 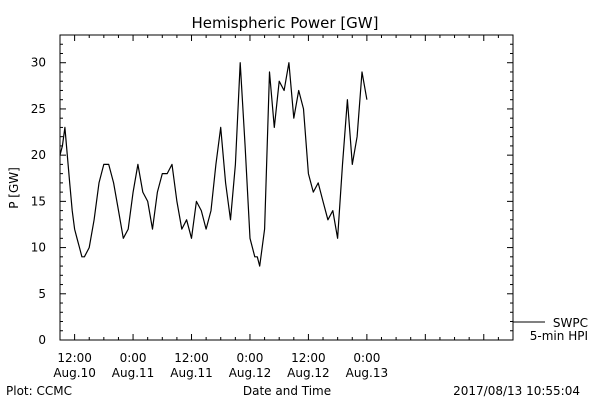 What do you see at coordinates (74, 373) in the screenshot?
I see `x-tick-label-date: Aug.10` at bounding box center [74, 373].